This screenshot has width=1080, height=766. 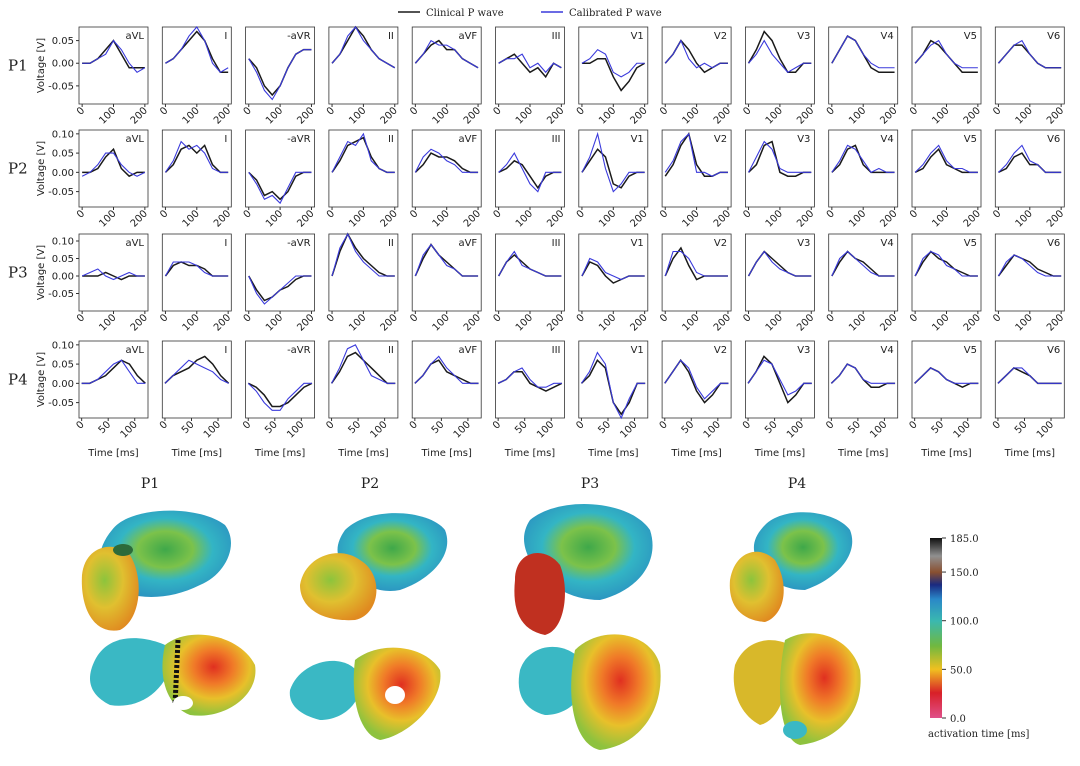 What do you see at coordinates (391, 243) in the screenshot?
I see `lead-title: II` at bounding box center [391, 243].